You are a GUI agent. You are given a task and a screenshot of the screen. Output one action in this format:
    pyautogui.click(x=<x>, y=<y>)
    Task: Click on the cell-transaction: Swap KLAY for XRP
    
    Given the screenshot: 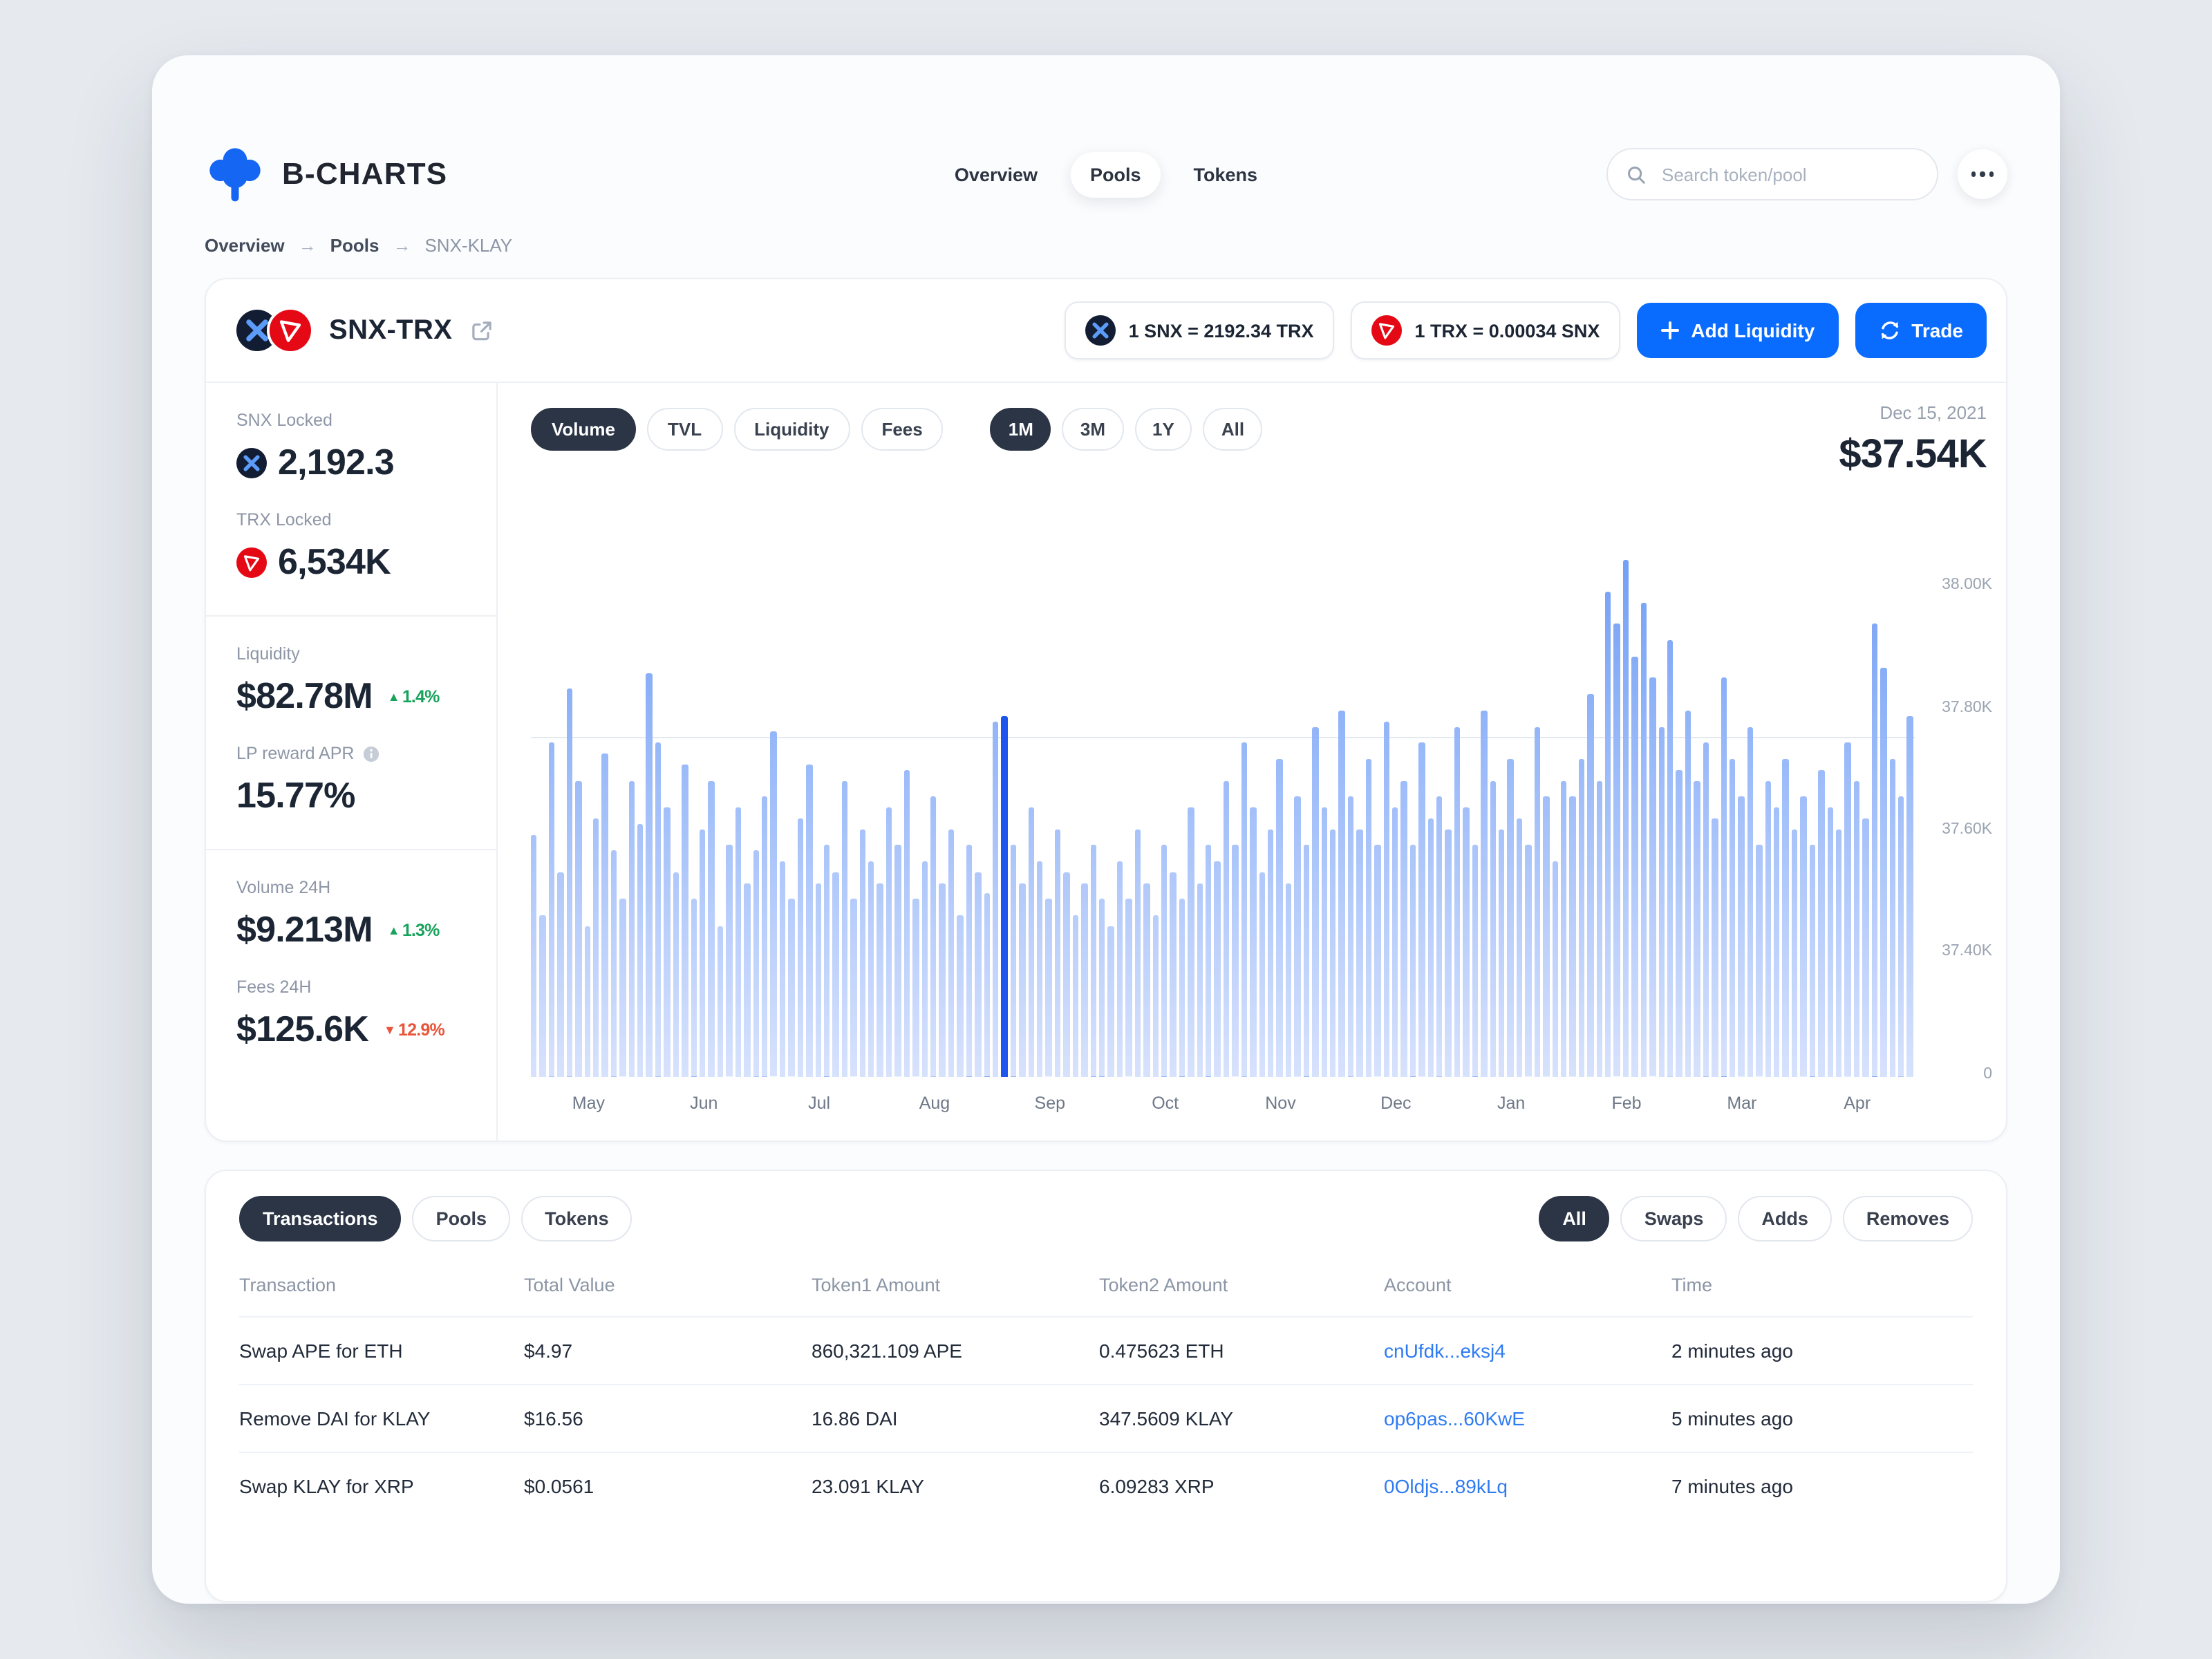 What is the action you would take?
    pyautogui.click(x=327, y=1486)
    